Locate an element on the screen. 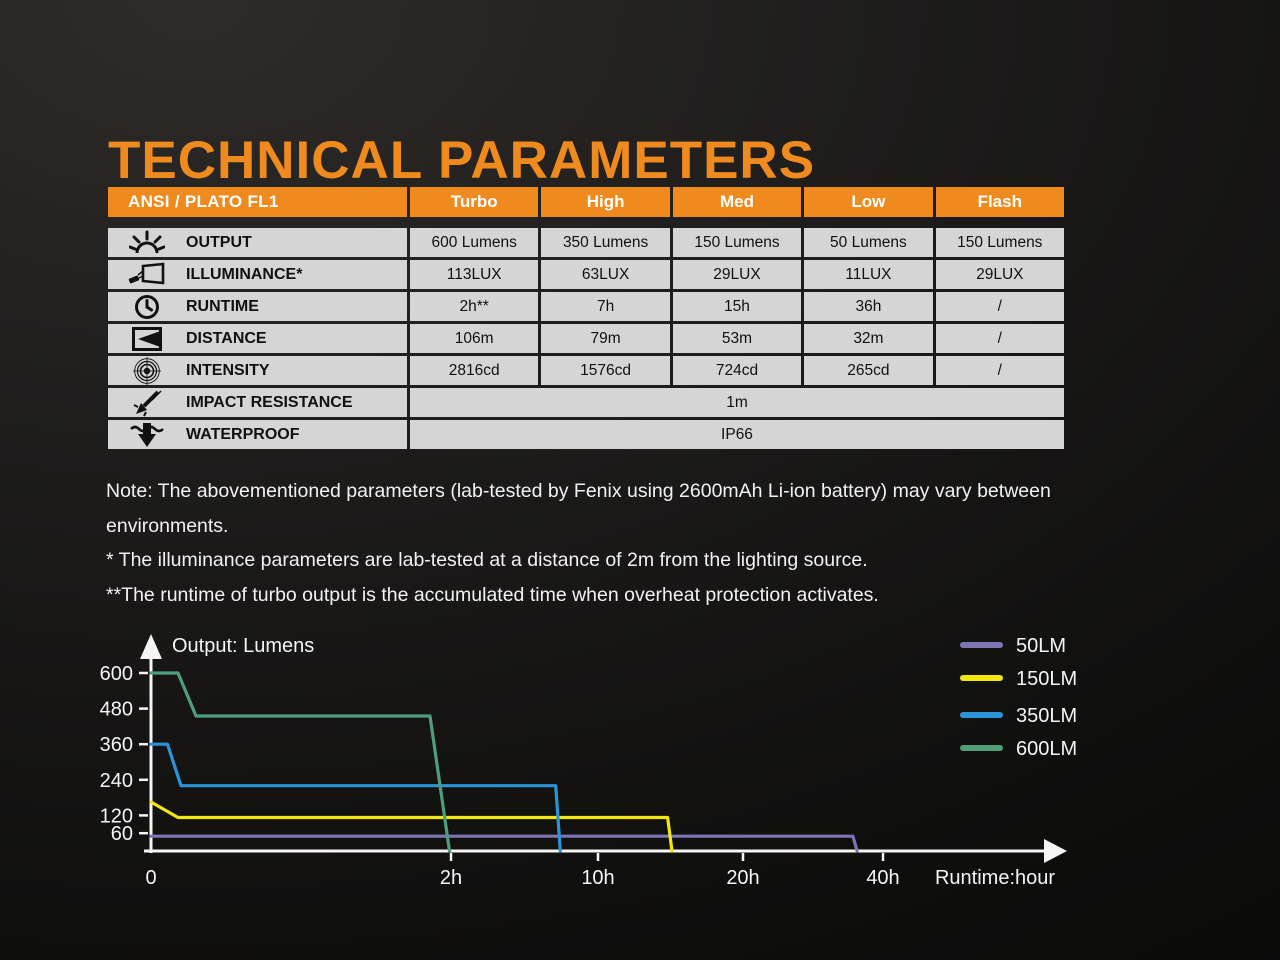 The width and height of the screenshot is (1280, 960). distance-beam-icon is located at coordinates (147, 338).